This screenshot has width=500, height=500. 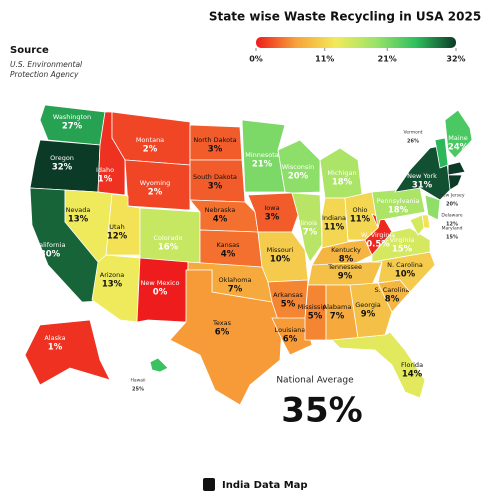 What do you see at coordinates (290, 340) in the screenshot?
I see `state-value: 6%` at bounding box center [290, 340].